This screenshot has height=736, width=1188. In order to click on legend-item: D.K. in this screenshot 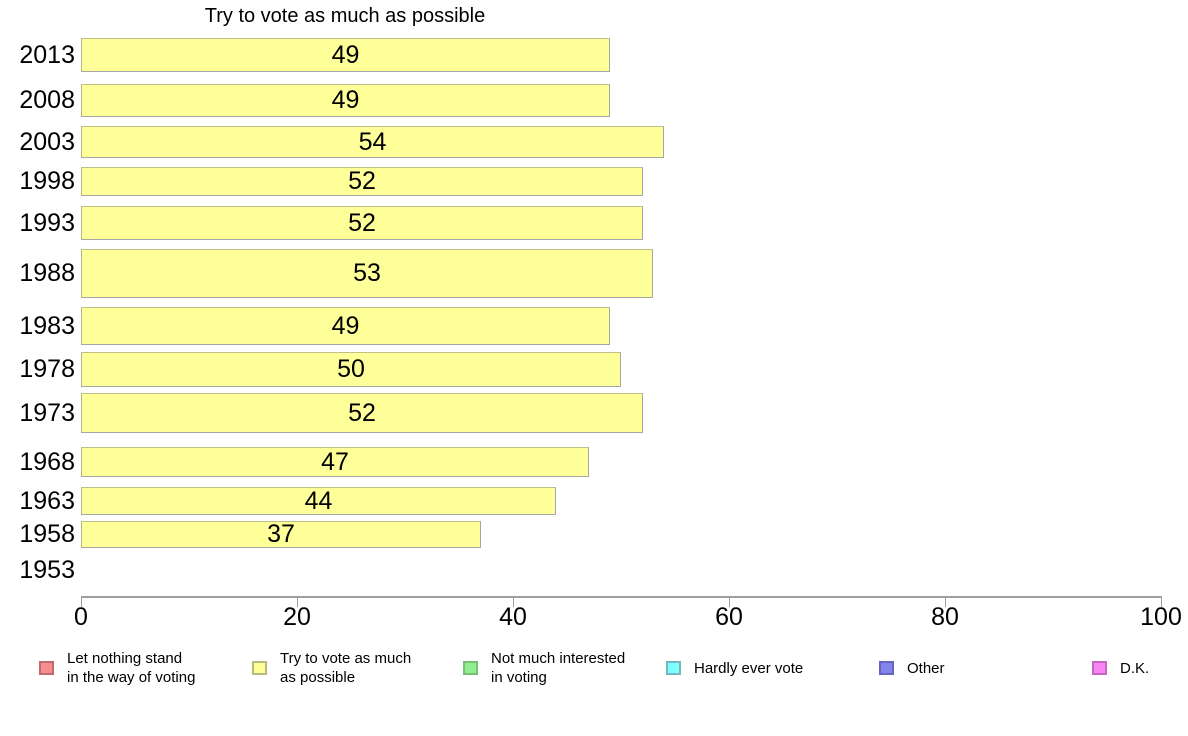, I will do `click(1120, 668)`.